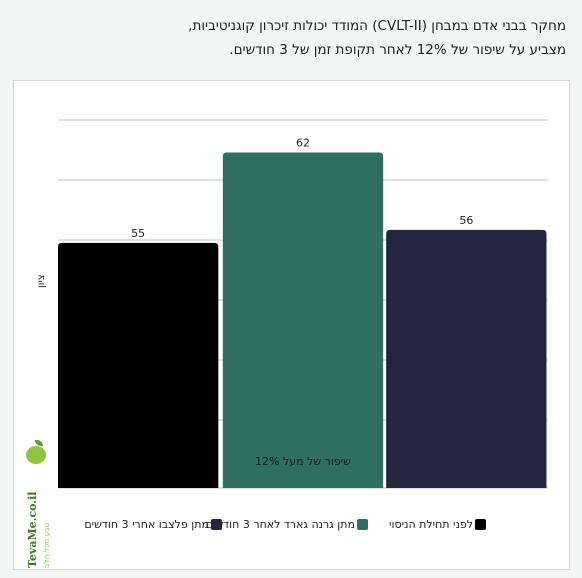 Image resolution: width=582 pixels, height=578 pixels. What do you see at coordinates (146, 524) in the screenshot?
I see `legend-label-placebo: מתן פלצבו אחרי 3 חודשים` at bounding box center [146, 524].